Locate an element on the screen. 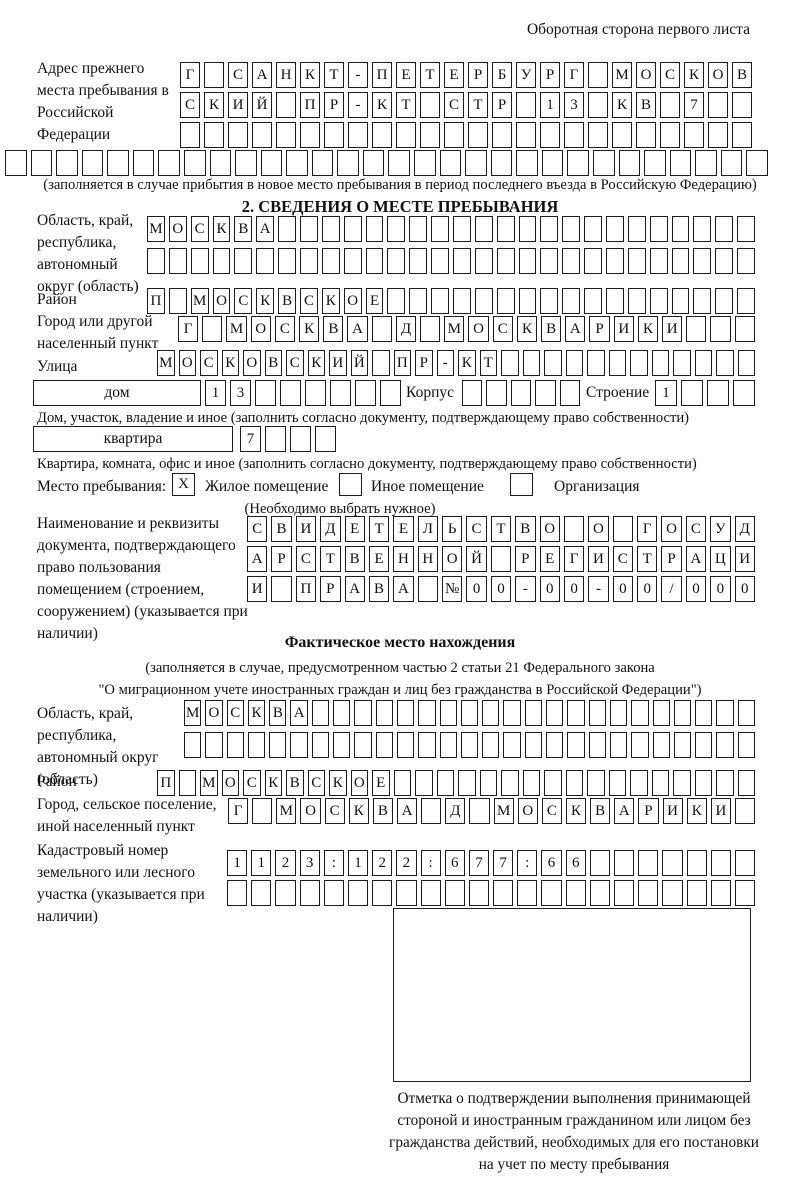 The width and height of the screenshot is (800, 1180). checkbox-residential: X is located at coordinates (183, 484).